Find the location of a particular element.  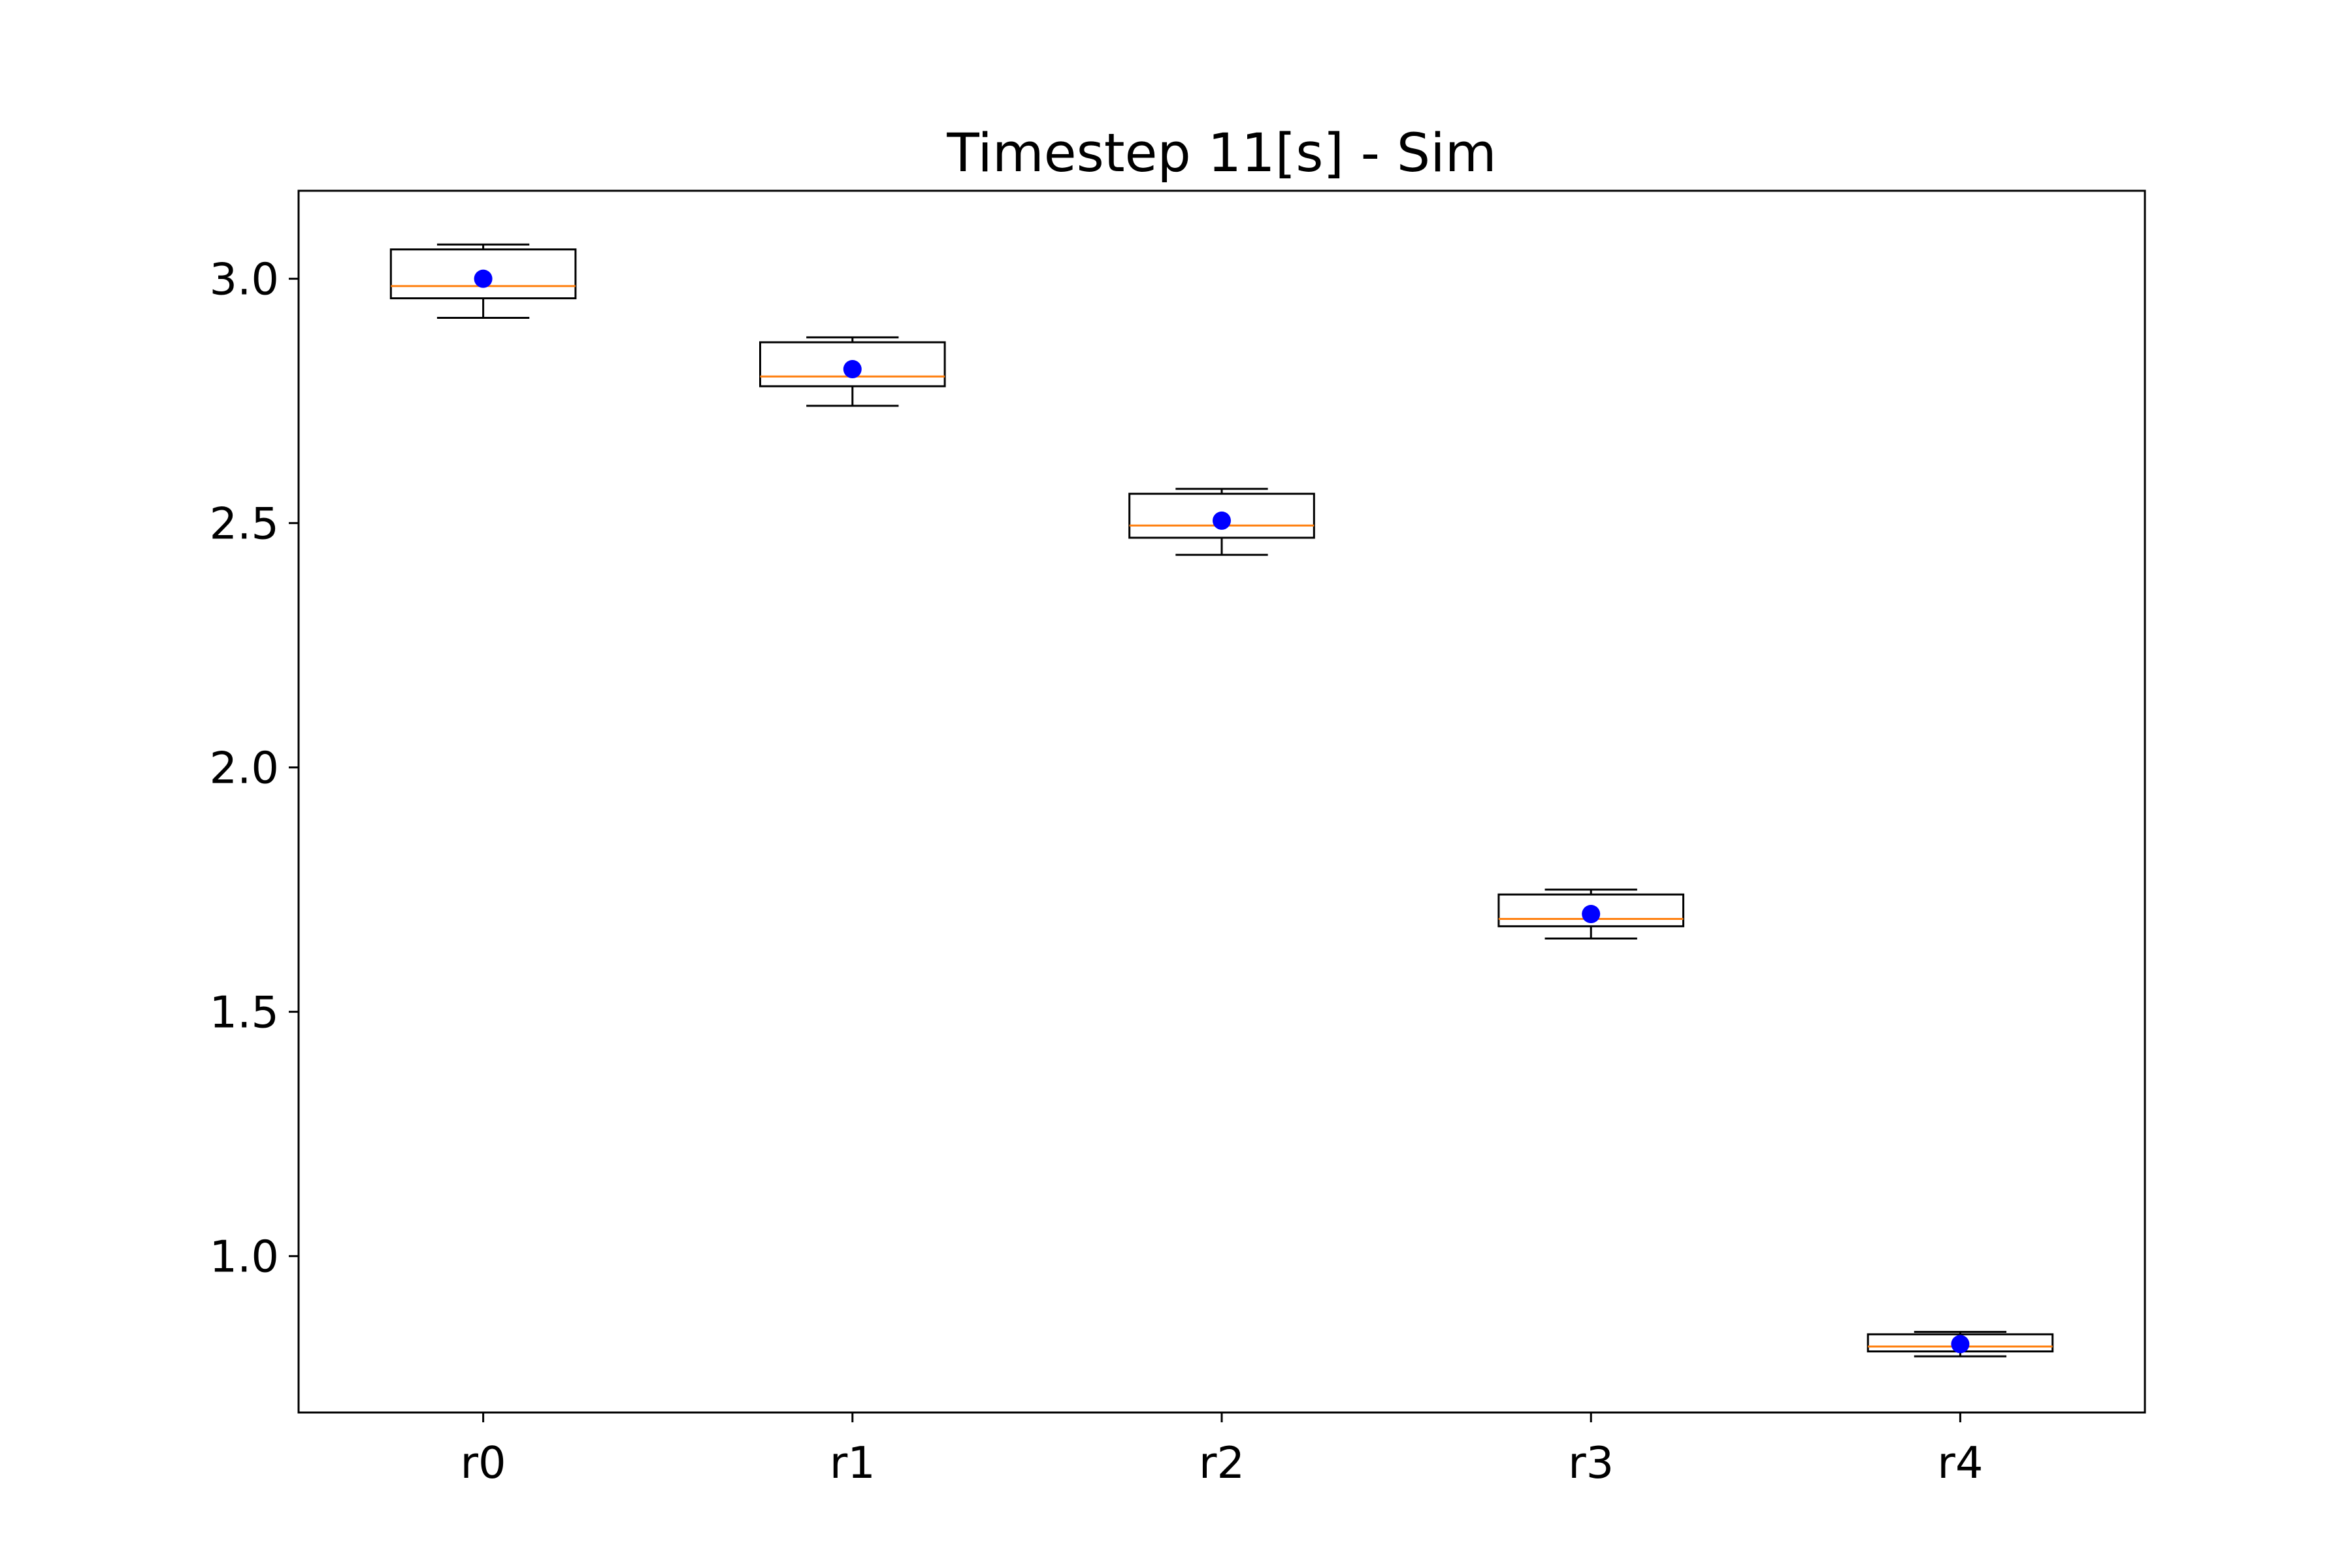

chart-title: Timestep 11[s] - Sim is located at coordinates (1221, 153).